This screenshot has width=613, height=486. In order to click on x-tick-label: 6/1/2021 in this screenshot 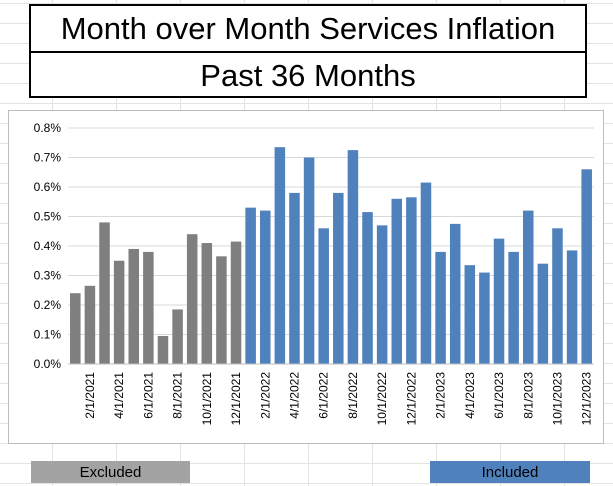, I will do `click(148, 395)`.